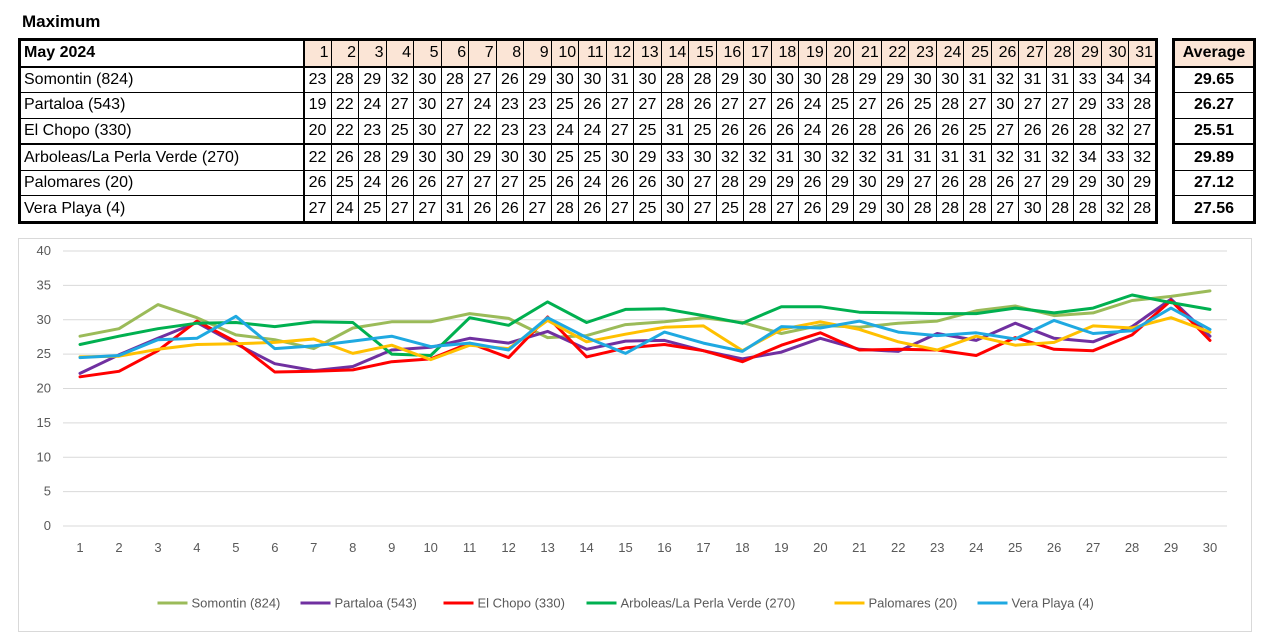 This screenshot has height=641, width=1280. I want to click on x-tick-label: 13, so click(547, 547).